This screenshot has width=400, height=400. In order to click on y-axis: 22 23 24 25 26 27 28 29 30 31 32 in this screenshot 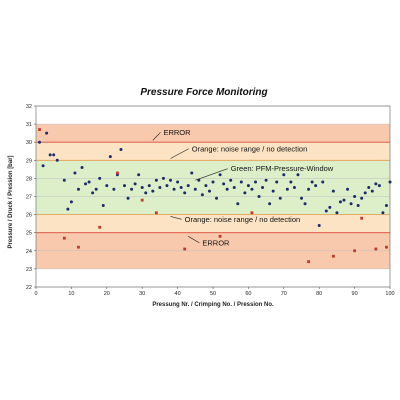, I will do `click(31, 197)`.